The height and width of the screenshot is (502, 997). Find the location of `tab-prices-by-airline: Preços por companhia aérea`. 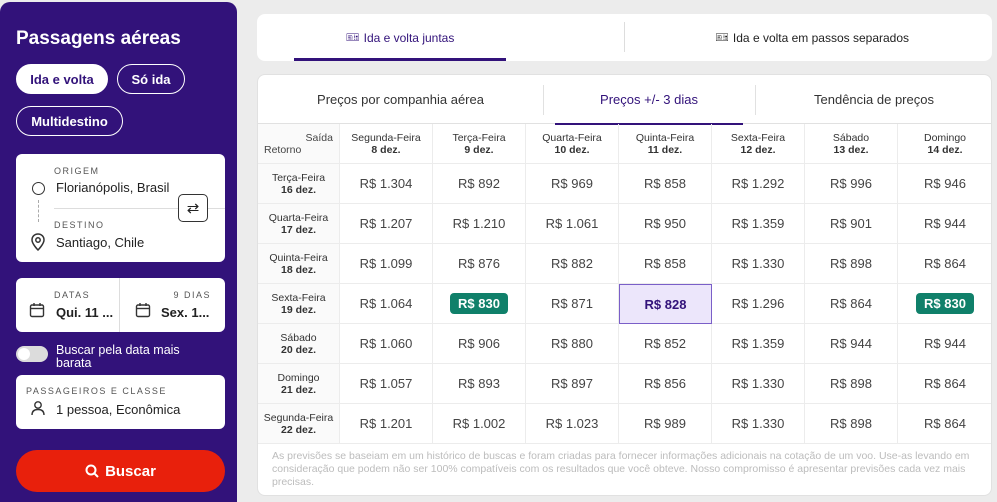

tab-prices-by-airline: Preços por companhia aérea is located at coordinates (400, 99).